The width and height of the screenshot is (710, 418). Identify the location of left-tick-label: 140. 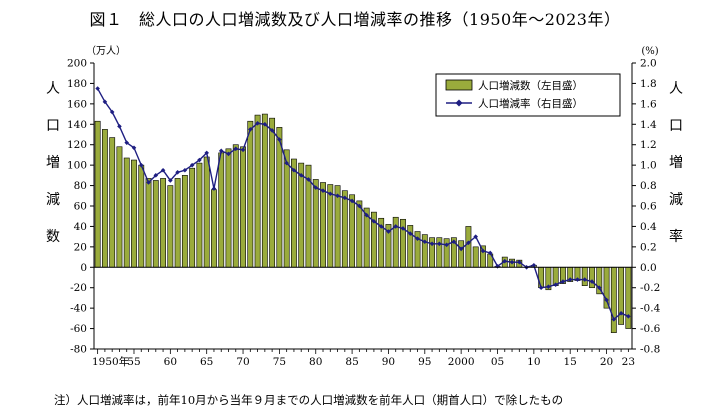
(77, 125).